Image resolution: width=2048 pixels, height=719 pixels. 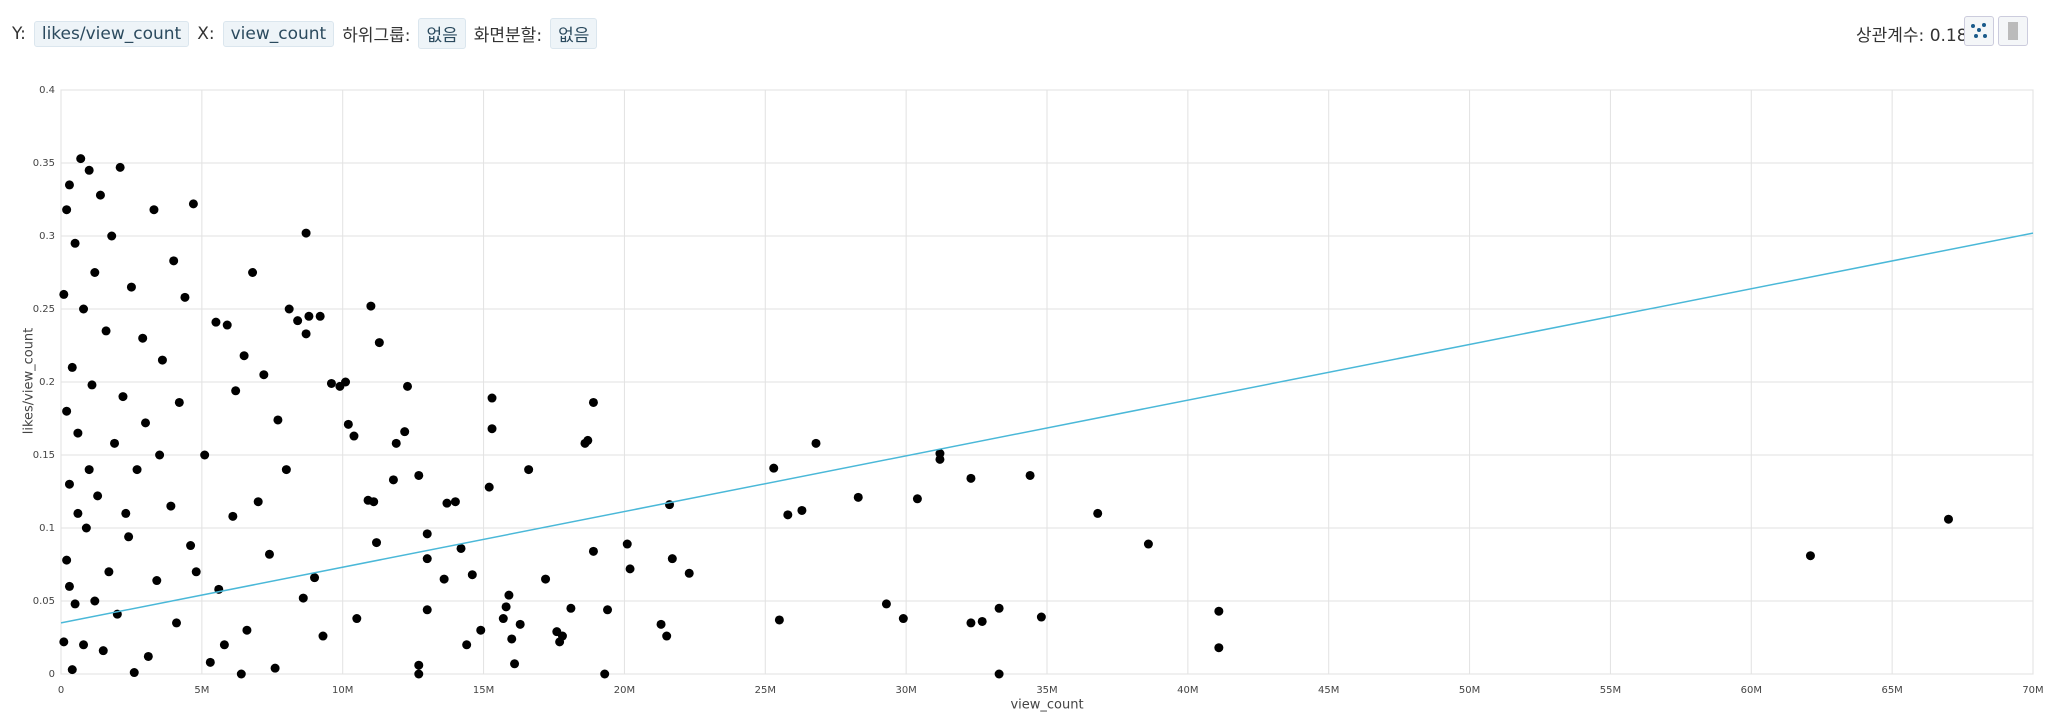 I want to click on x-tick-label: 25M, so click(x=765, y=690).